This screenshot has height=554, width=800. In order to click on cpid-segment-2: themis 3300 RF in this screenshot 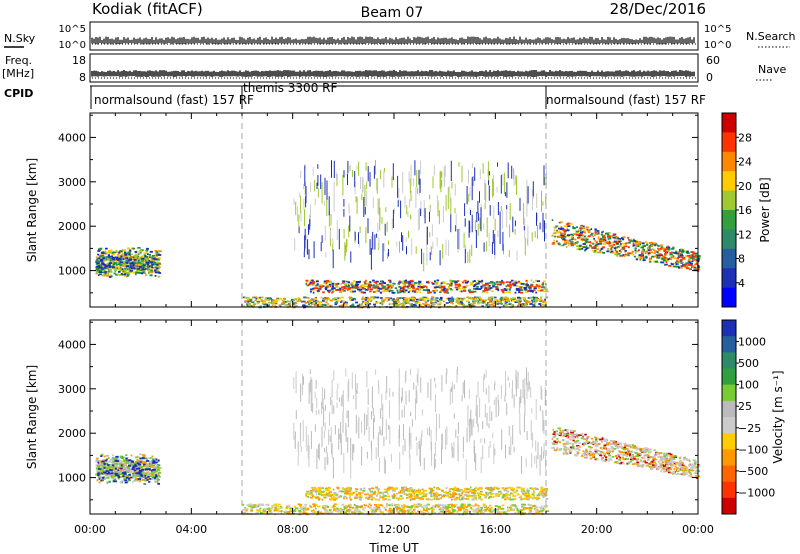, I will do `click(290, 88)`.